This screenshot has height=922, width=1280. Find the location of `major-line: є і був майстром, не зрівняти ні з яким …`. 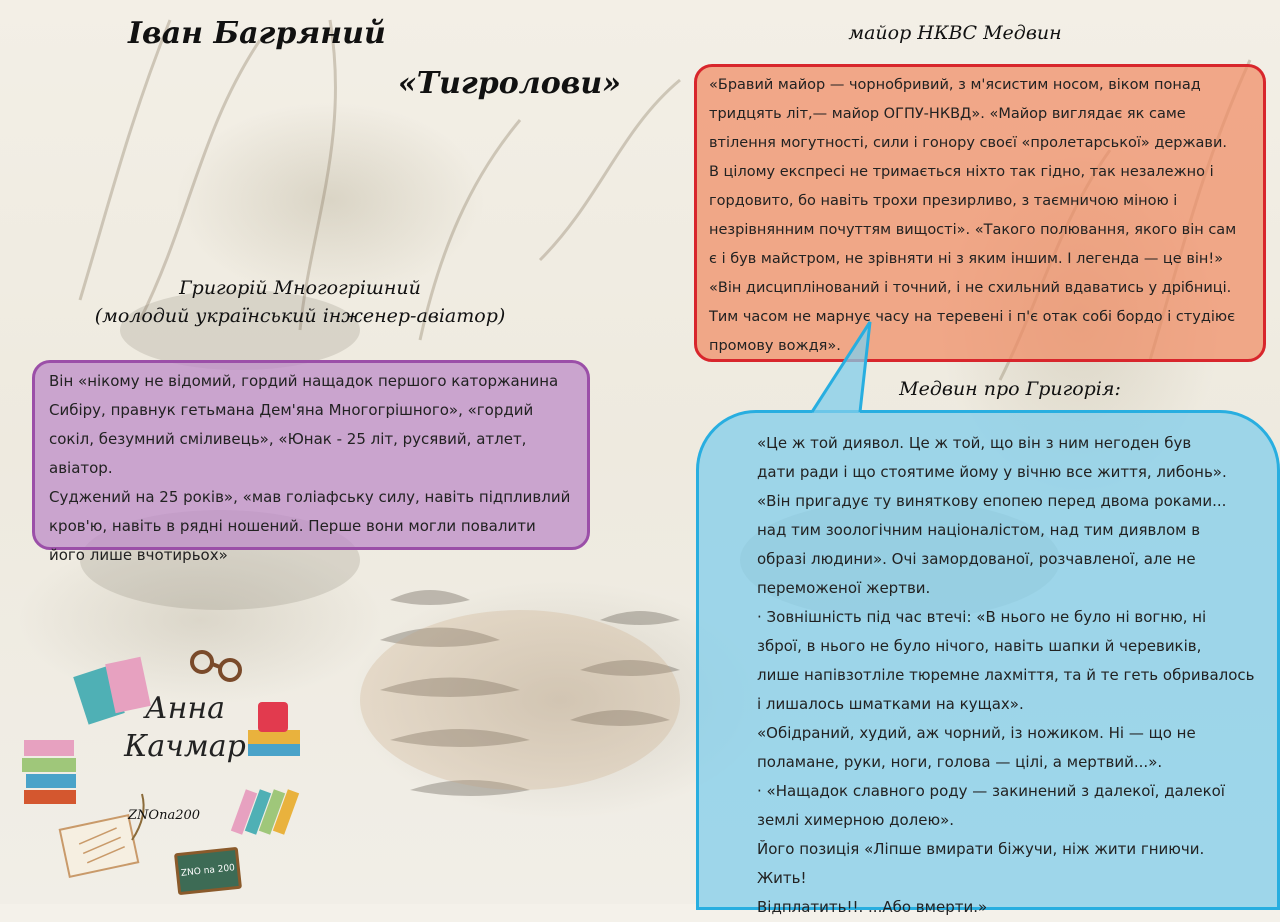

major-line: є і був майстром, не зрівняти ні з яким … is located at coordinates (966, 259).